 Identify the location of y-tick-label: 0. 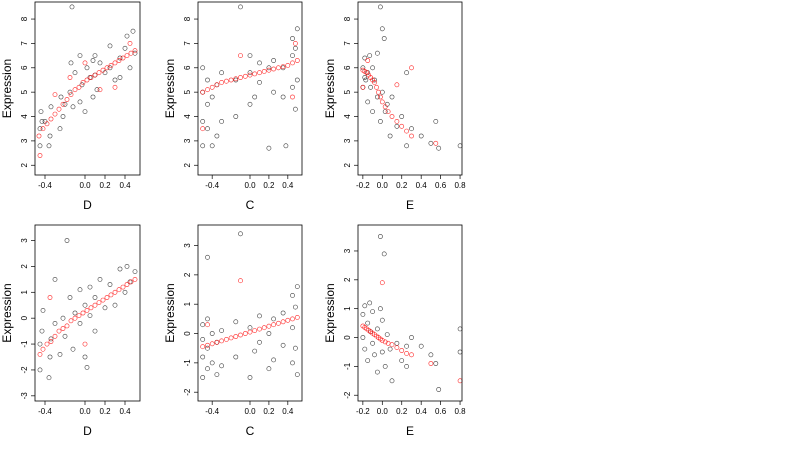
(187, 333).